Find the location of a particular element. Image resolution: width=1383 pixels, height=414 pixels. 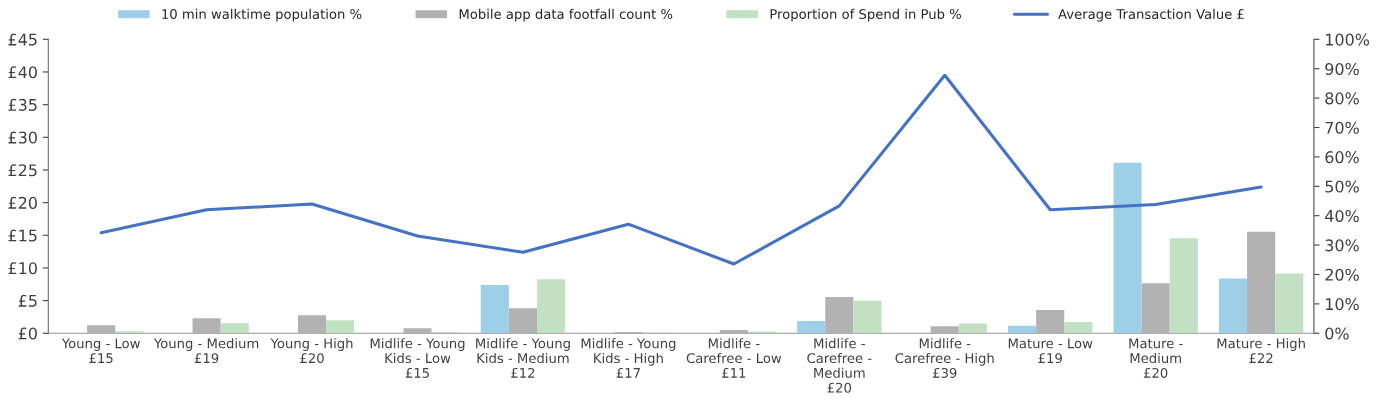

y2-tick-label: 60% is located at coordinates (1342, 157).